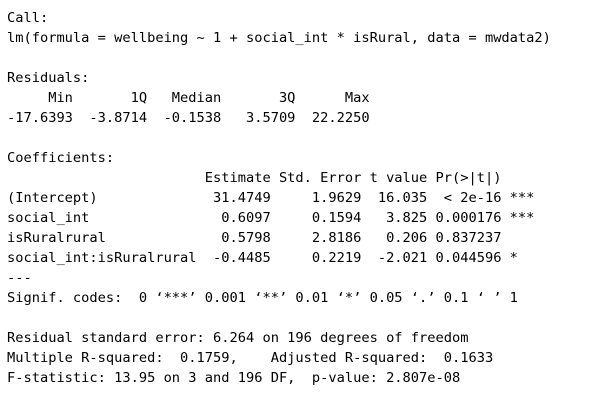  Describe the element at coordinates (192, 118) in the screenshot. I see `residuals-values: -17.6393 -3.8714 -0.1538 3.5709 22.2250` at that location.